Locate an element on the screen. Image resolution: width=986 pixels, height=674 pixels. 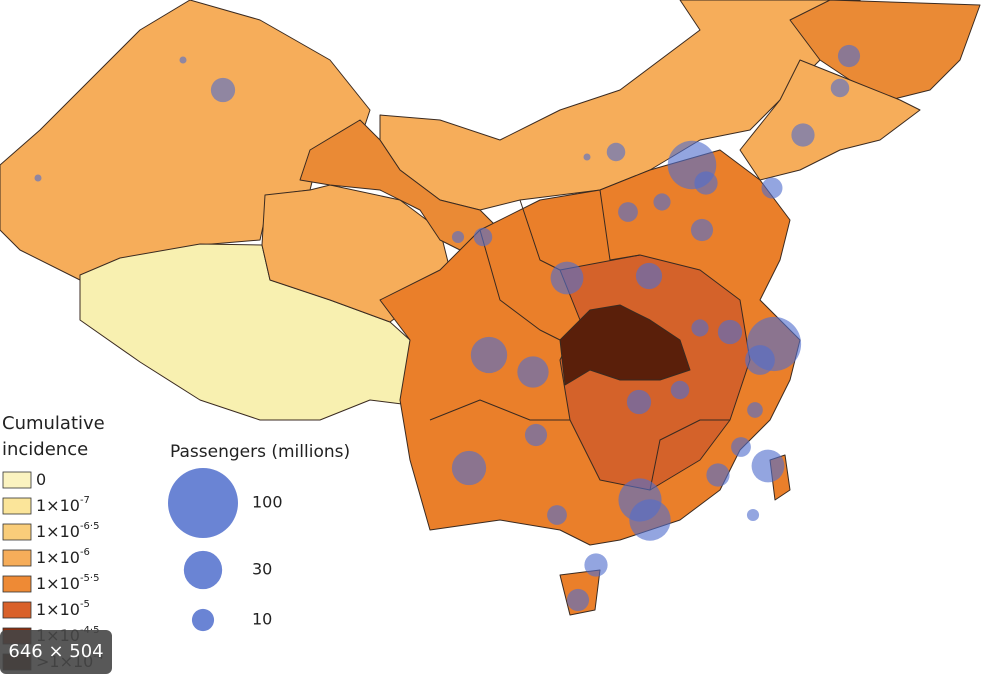
legend-label-exponent: -5·5 is located at coordinates (90, 578).